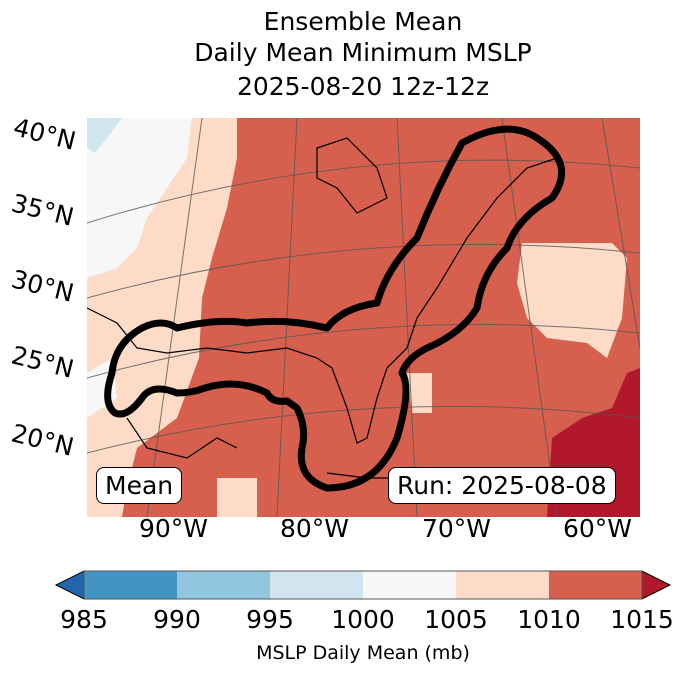 The height and width of the screenshot is (674, 688). What do you see at coordinates (363, 52) in the screenshot?
I see `title-line-2: Daily Mean Minimum MSLP` at bounding box center [363, 52].